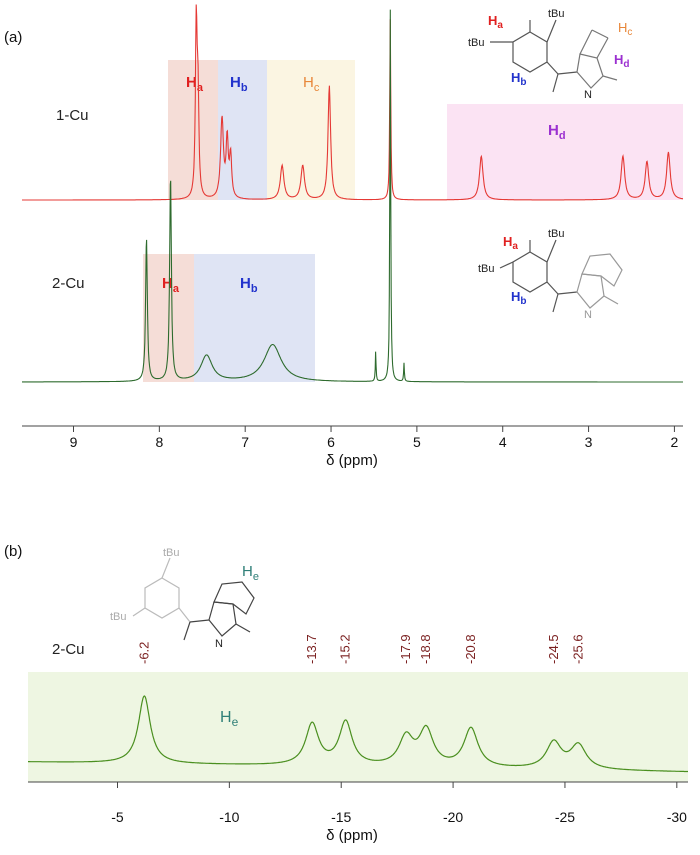 This screenshot has width=700, height=855. I want to click on peak-label-b: -25.6, so click(577, 649).